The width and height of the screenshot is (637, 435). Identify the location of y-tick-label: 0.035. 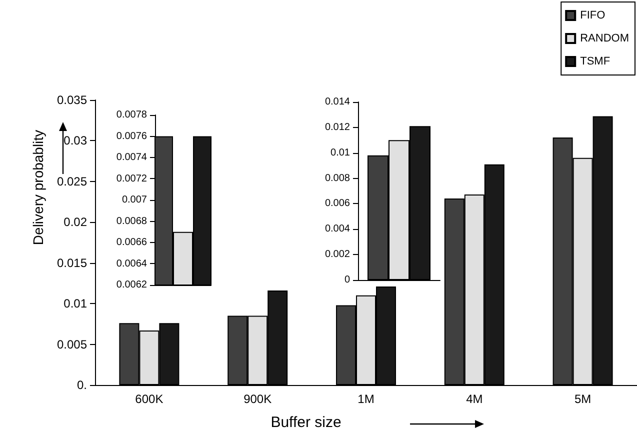
(72, 100).